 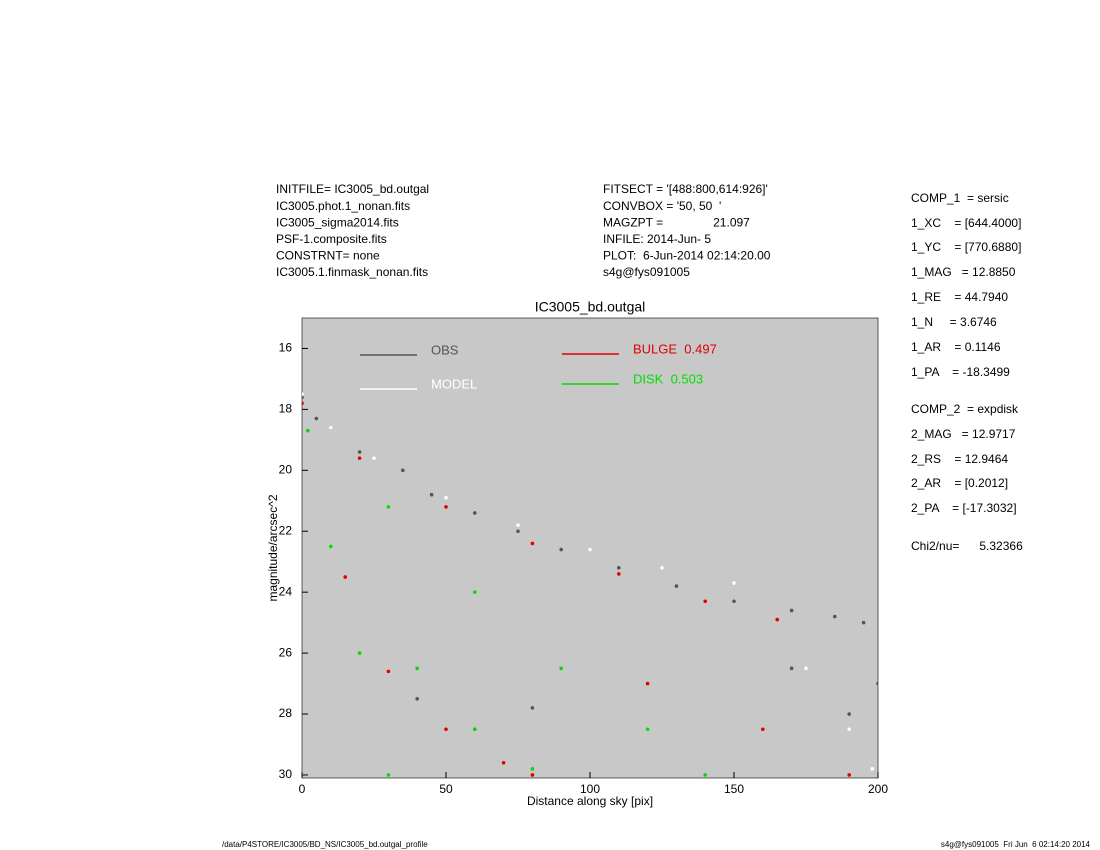 I want to click on legend-label: OBS, so click(x=445, y=349).